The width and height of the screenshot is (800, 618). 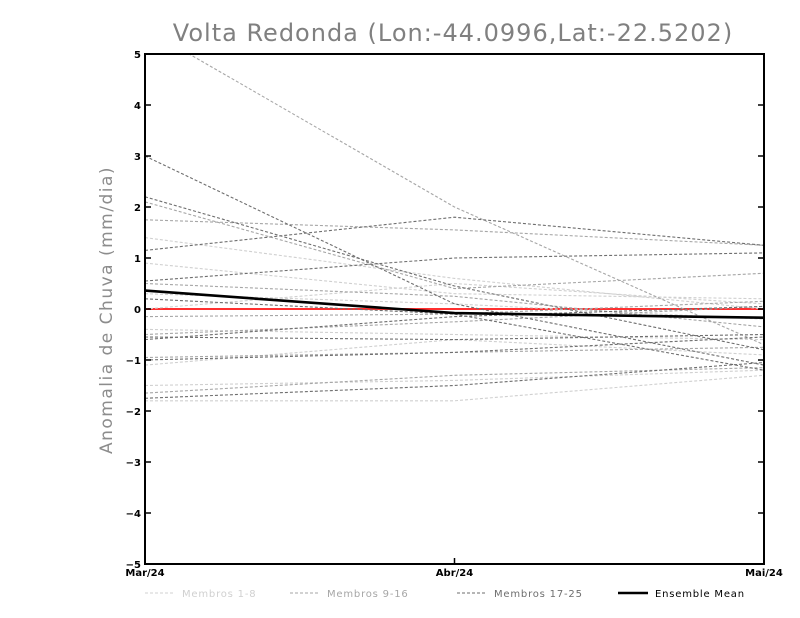 I want to click on y-tick-label: −1, so click(x=133, y=361).